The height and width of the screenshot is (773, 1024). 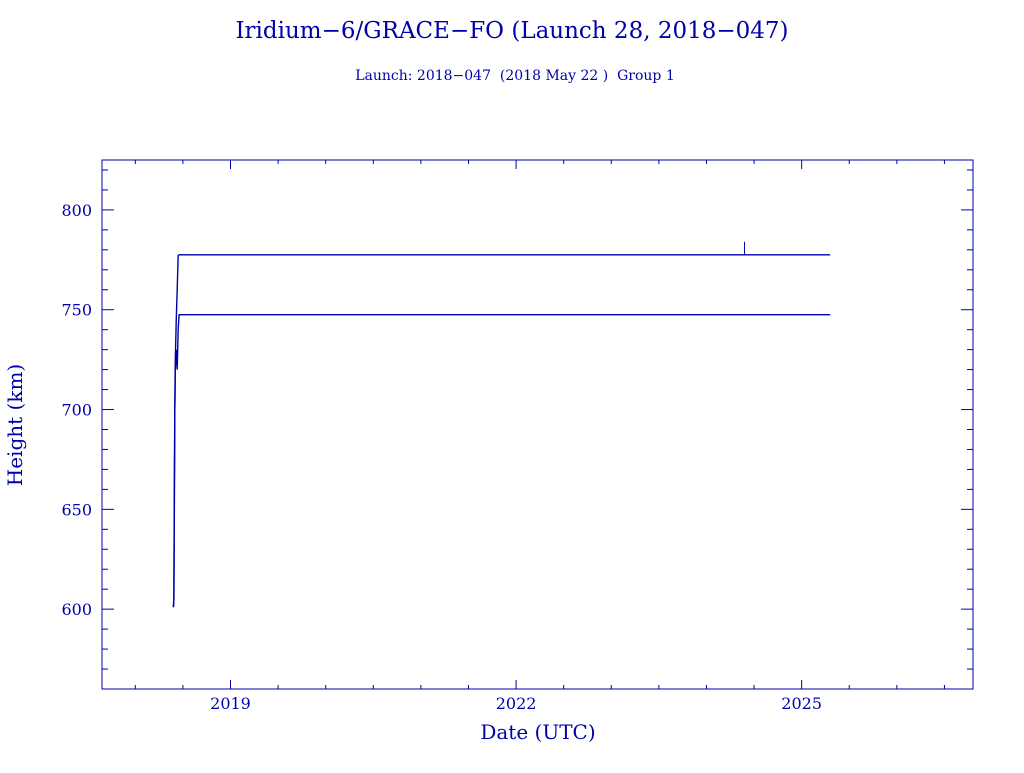 I want to click on y-tick-label: 800, so click(x=76, y=210).